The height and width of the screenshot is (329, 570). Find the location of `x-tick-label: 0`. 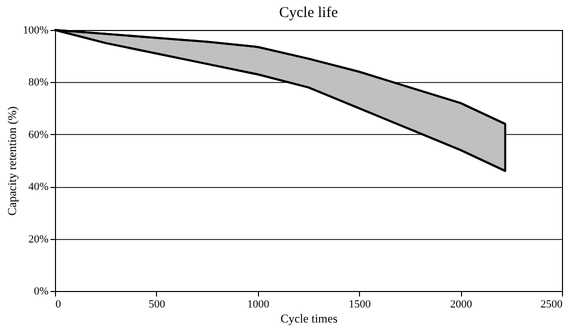

x-tick-label: 0 is located at coordinates (59, 304).